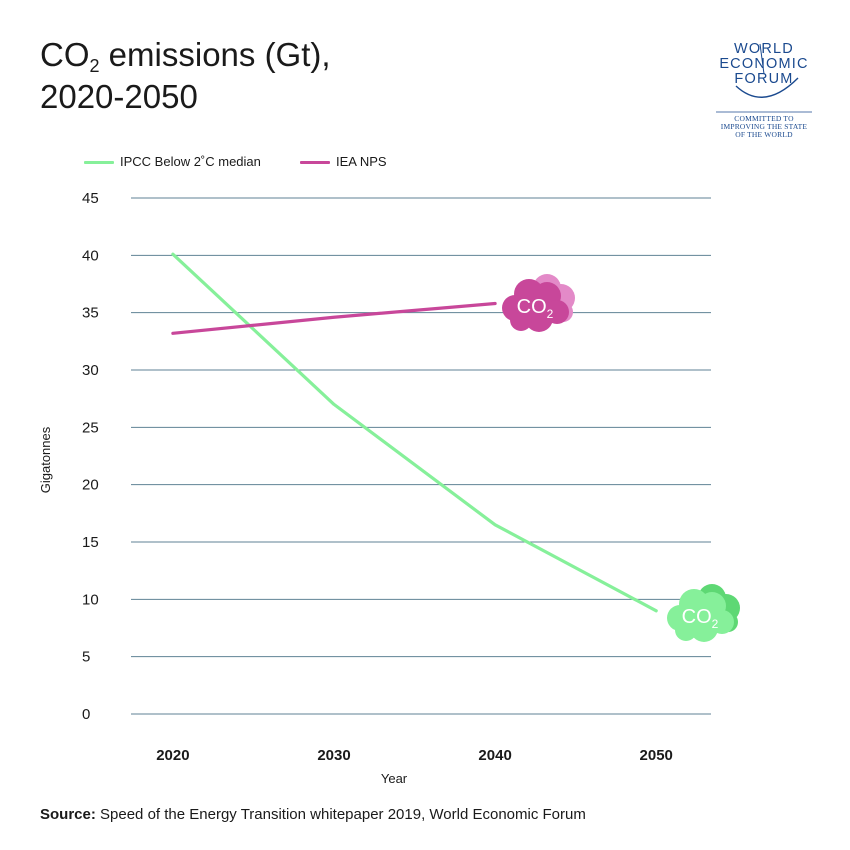 The width and height of the screenshot is (850, 850). I want to click on title-subscript: 2, so click(94, 66).